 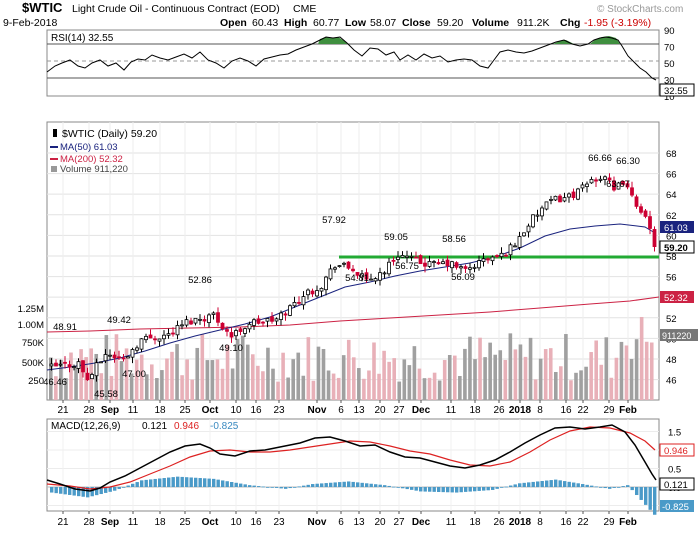 I want to click on price-annotation: 57.92, so click(x=334, y=220).